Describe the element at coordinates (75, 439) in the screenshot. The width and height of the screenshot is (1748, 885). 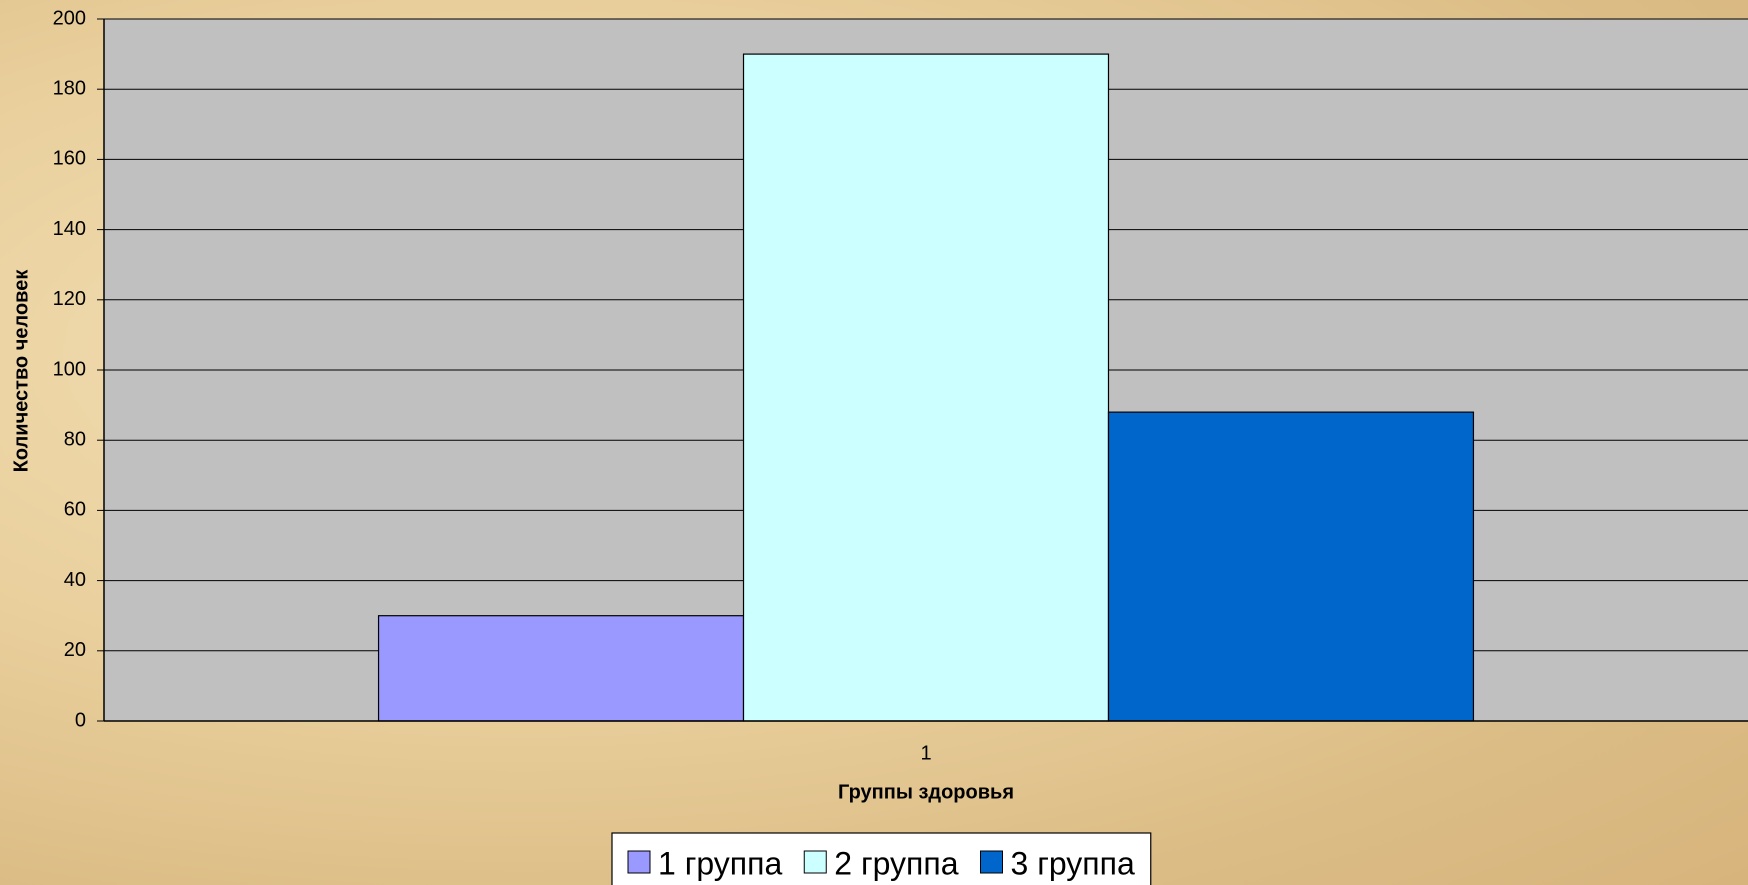
I see `y-tick-label: 80` at that location.